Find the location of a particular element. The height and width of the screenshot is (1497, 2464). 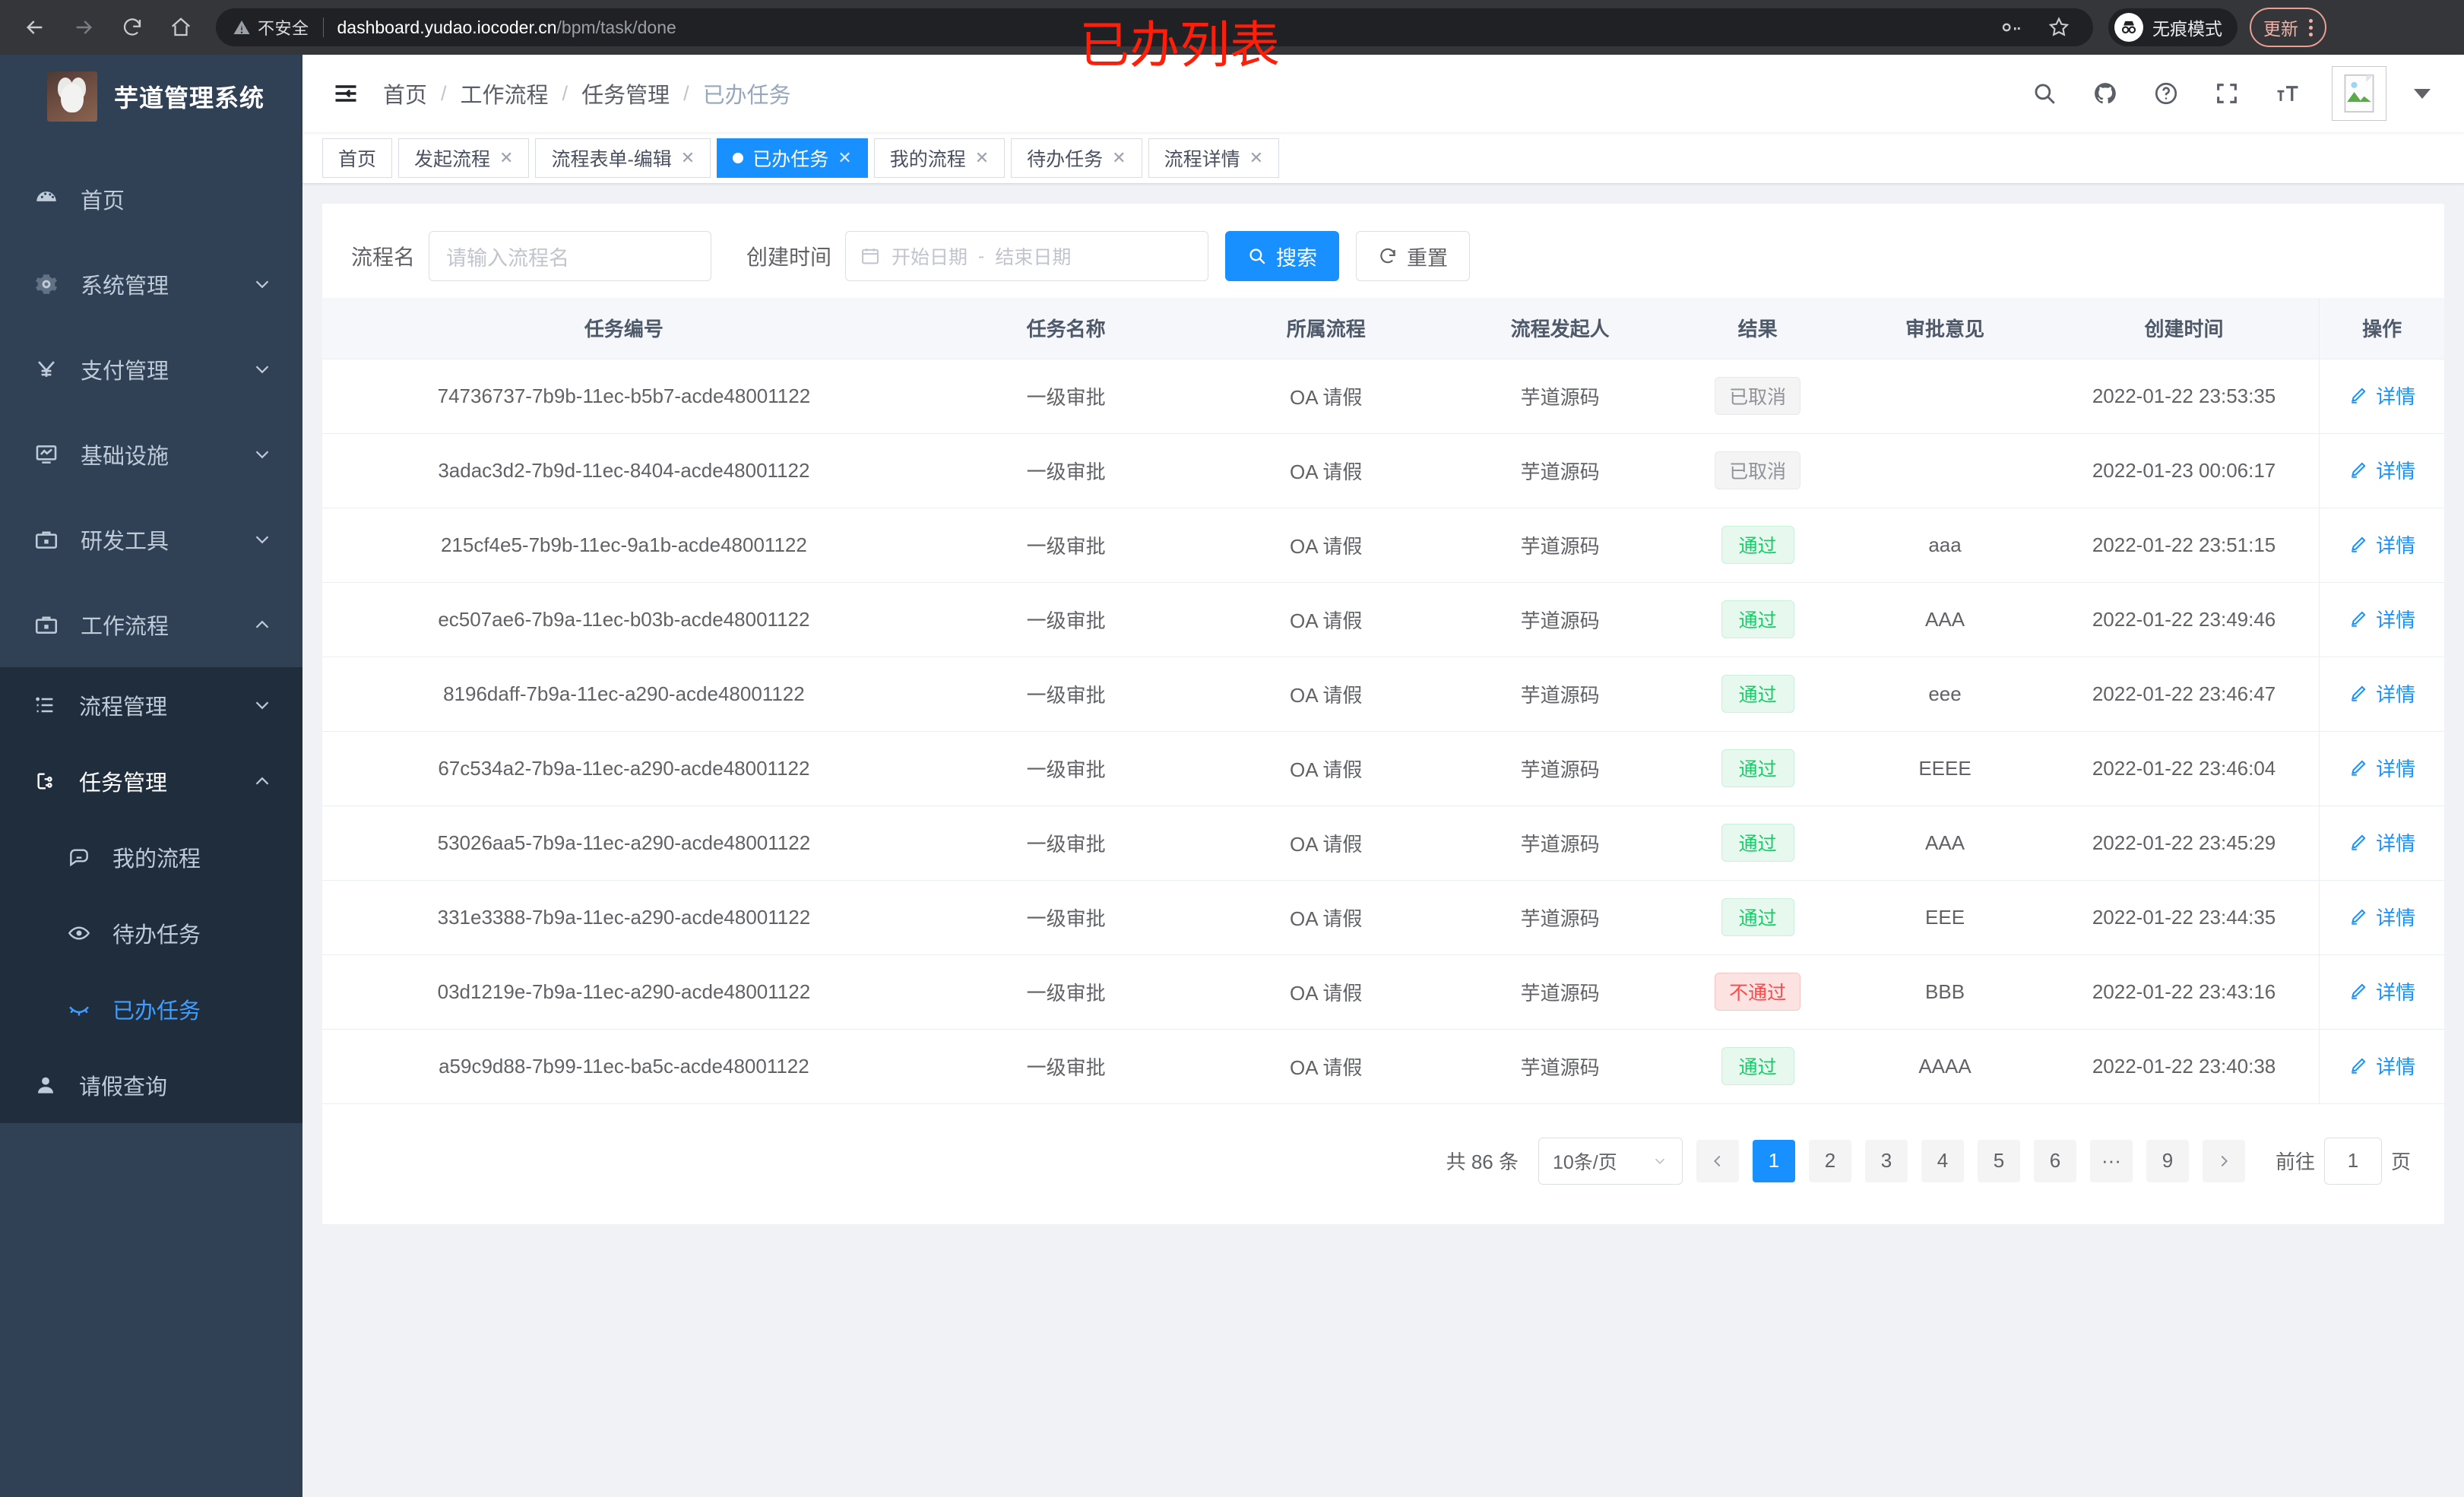

sidebar-item-my-process: 我的流程 is located at coordinates (151, 857).